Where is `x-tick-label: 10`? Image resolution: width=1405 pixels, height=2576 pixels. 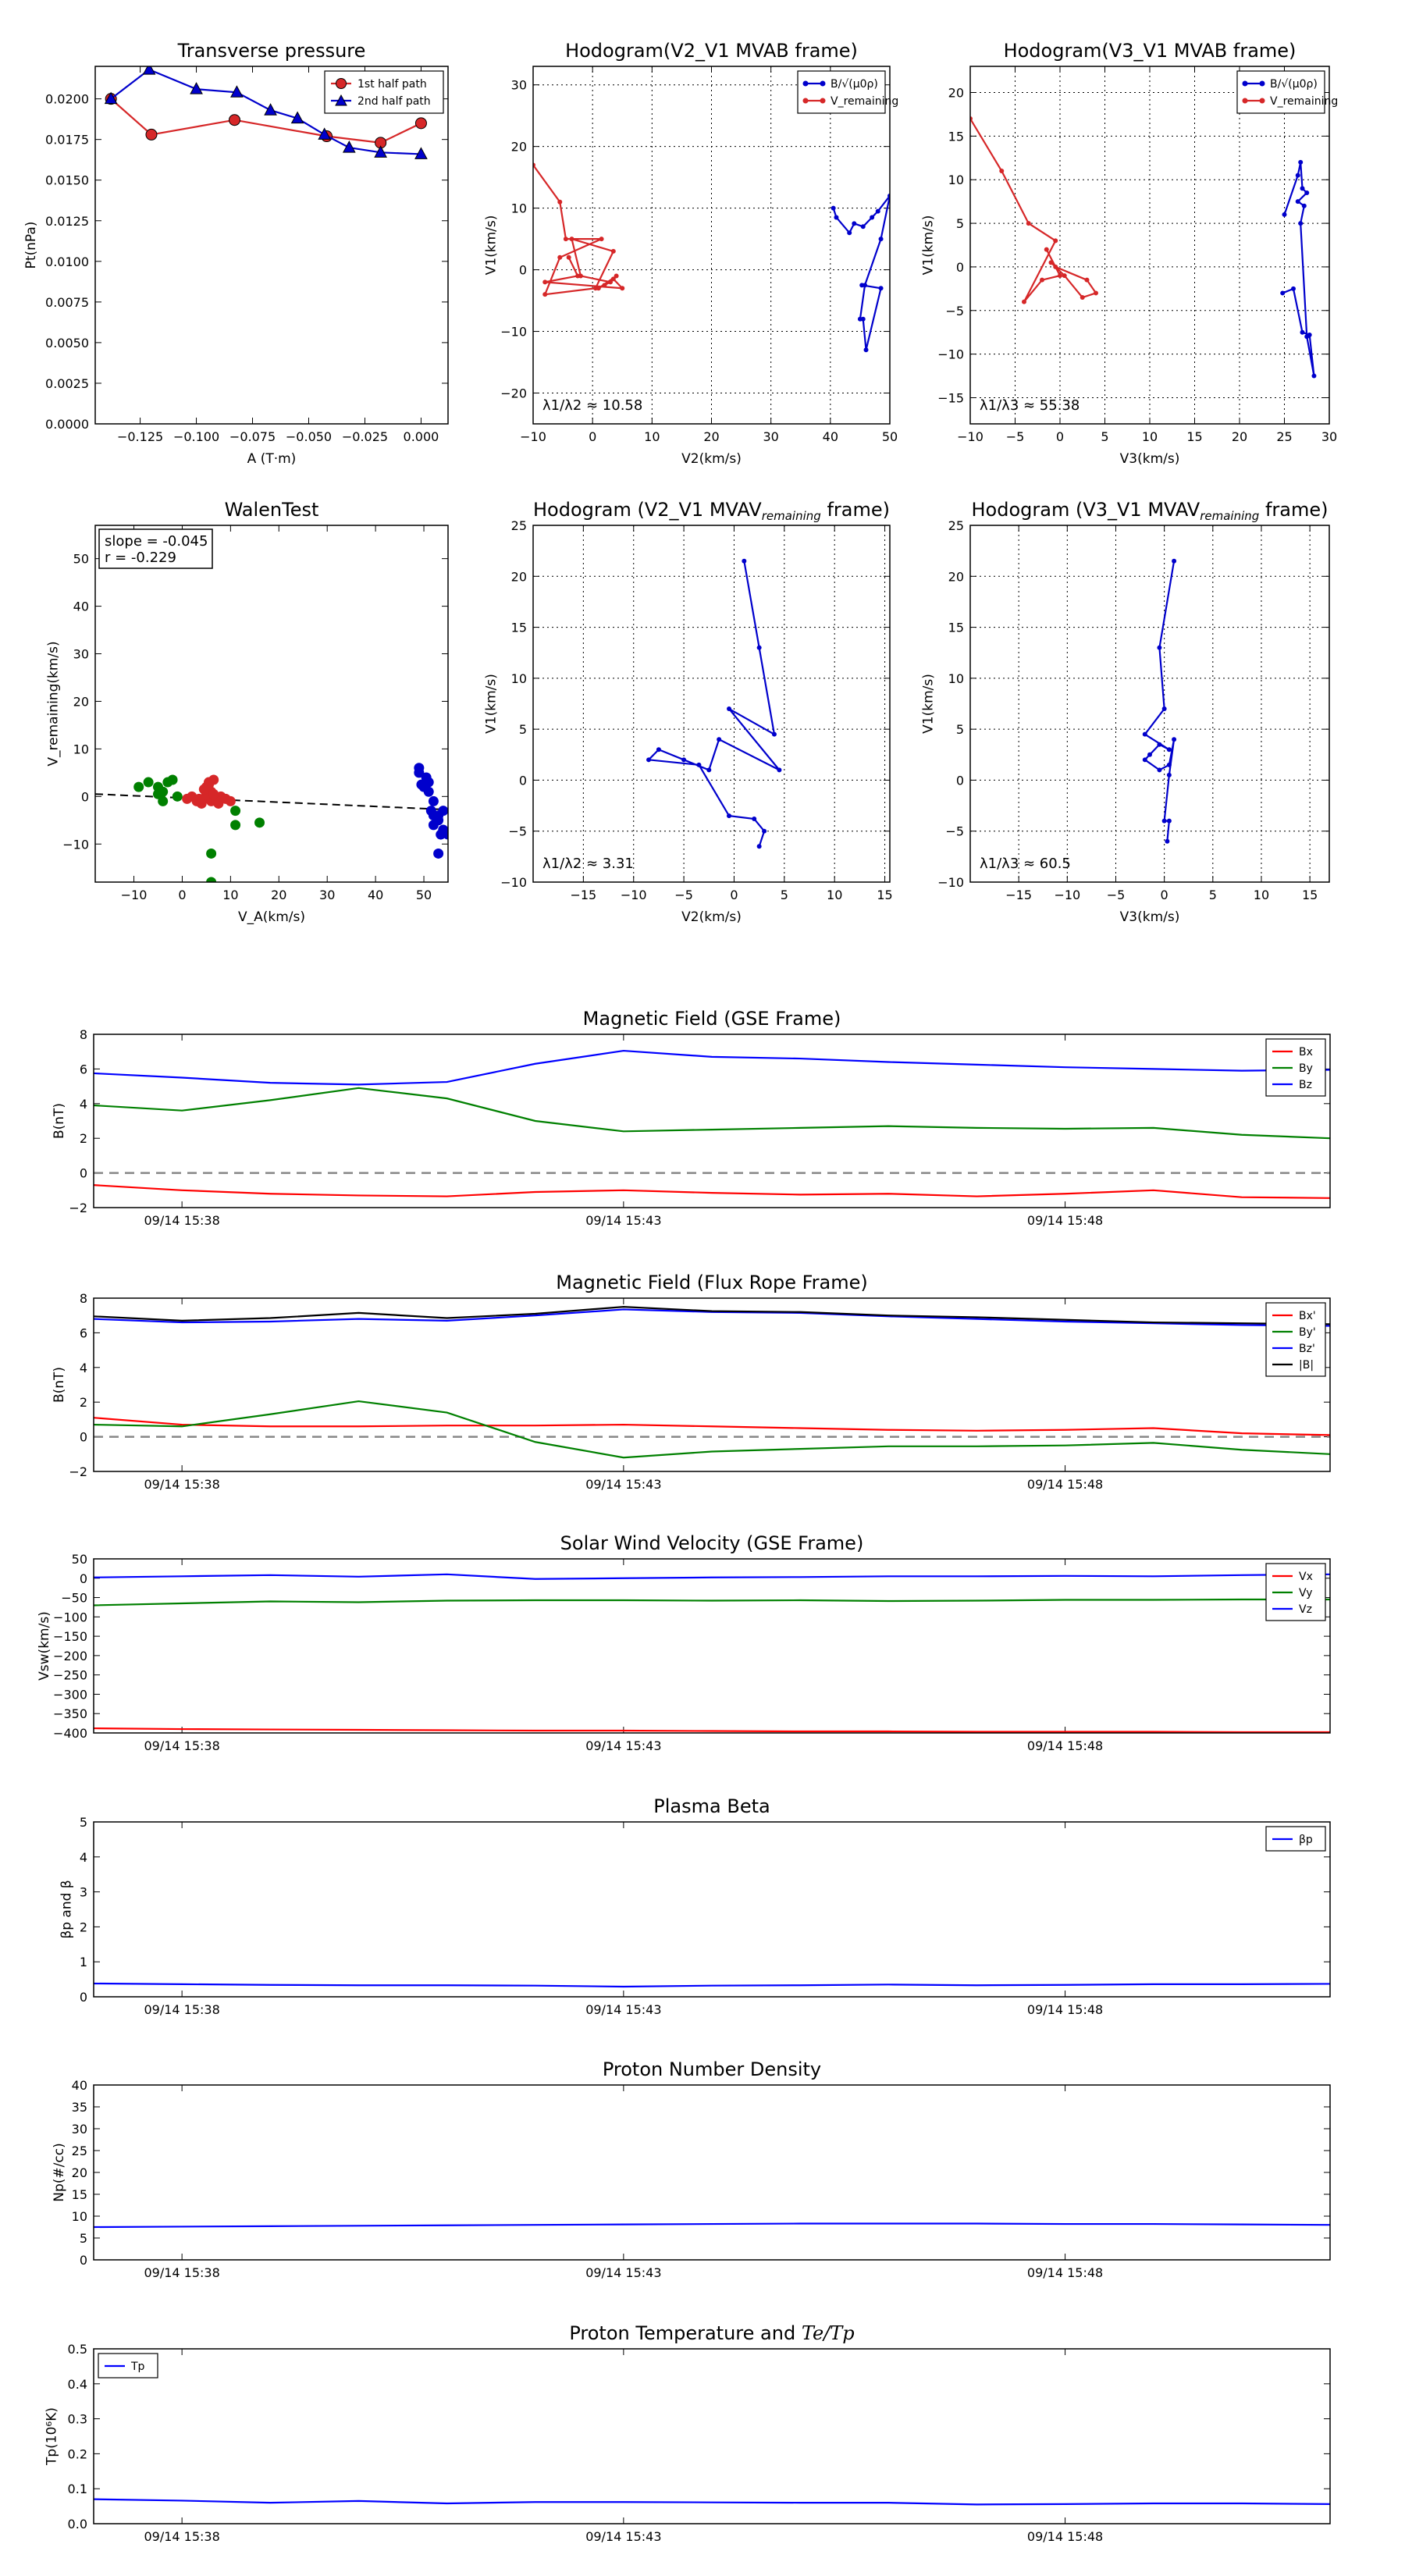 x-tick-label: 10 is located at coordinates (1261, 895).